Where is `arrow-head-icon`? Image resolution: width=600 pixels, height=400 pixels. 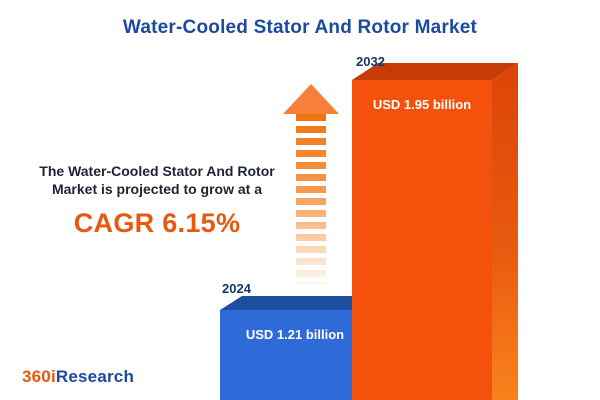 arrow-head-icon is located at coordinates (311, 99).